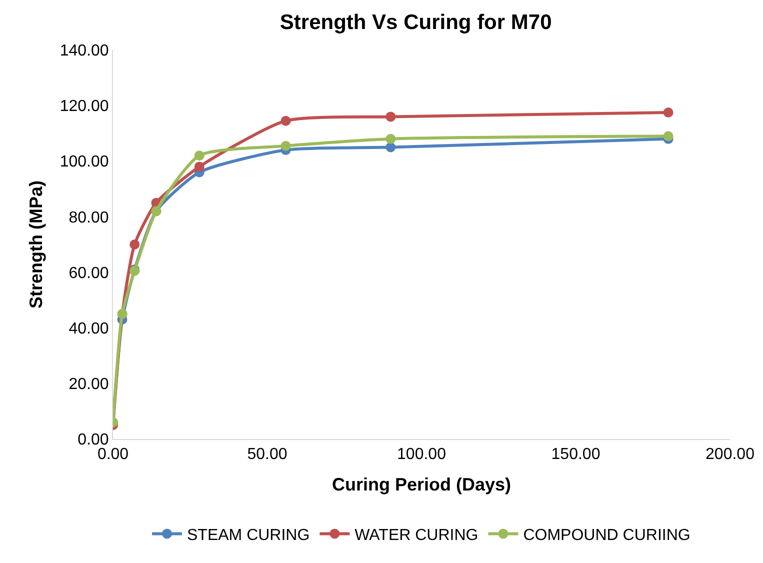  What do you see at coordinates (36, 244) in the screenshot?
I see `y-axis-title: Strength (MPa)` at bounding box center [36, 244].